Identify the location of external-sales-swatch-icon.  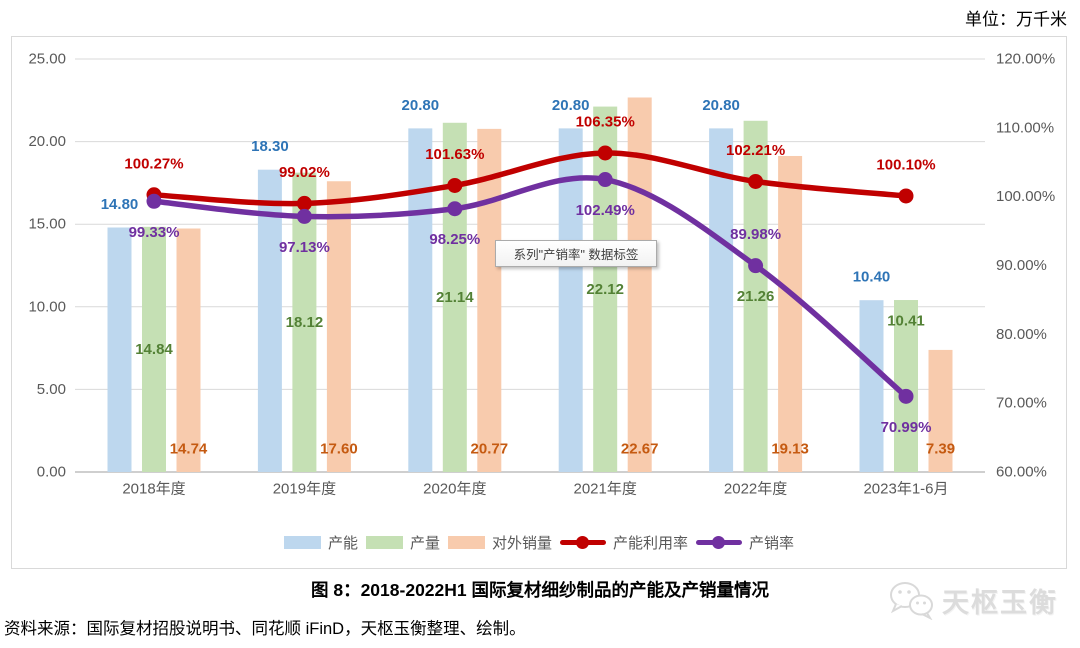
(466, 542).